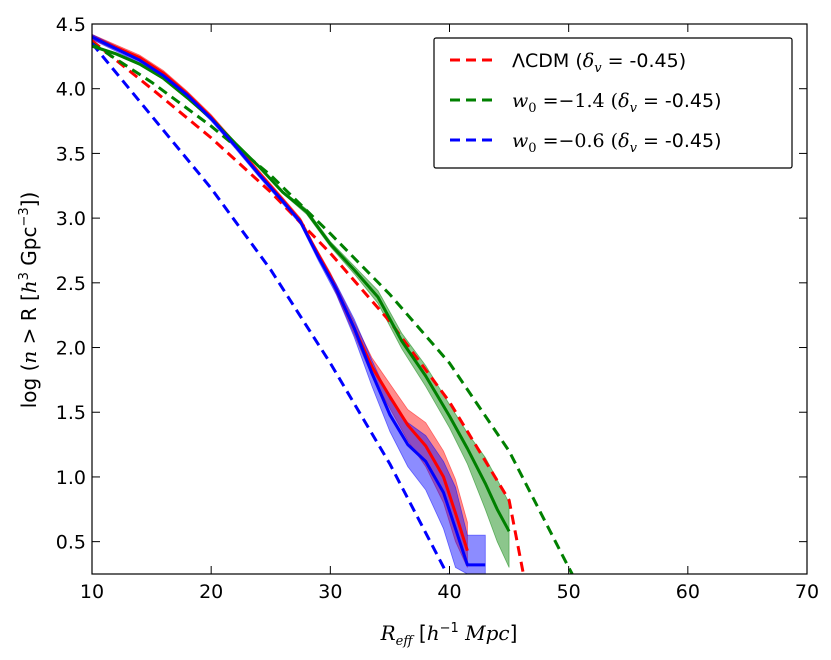 The width and height of the screenshot is (831, 660). Describe the element at coordinates (71, 349) in the screenshot. I see `y-tick-label: 2.0` at that location.